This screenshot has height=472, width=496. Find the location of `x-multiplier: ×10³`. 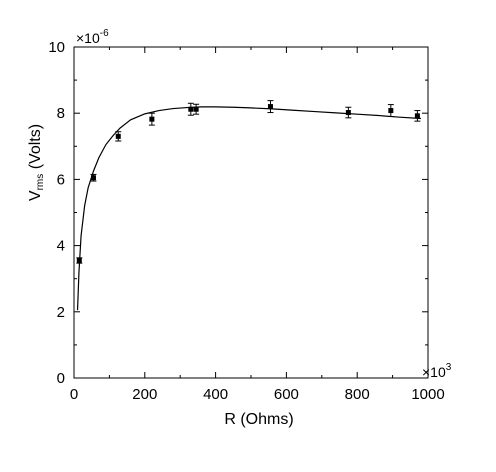

x-multiplier: ×10³ is located at coordinates (437, 371).